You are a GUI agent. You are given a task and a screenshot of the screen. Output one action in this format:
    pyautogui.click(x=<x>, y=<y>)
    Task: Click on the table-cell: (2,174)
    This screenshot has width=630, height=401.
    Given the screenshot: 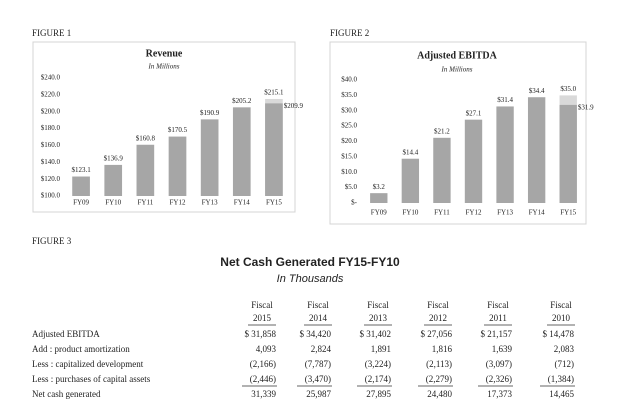 What is the action you would take?
    pyautogui.click(x=378, y=379)
    